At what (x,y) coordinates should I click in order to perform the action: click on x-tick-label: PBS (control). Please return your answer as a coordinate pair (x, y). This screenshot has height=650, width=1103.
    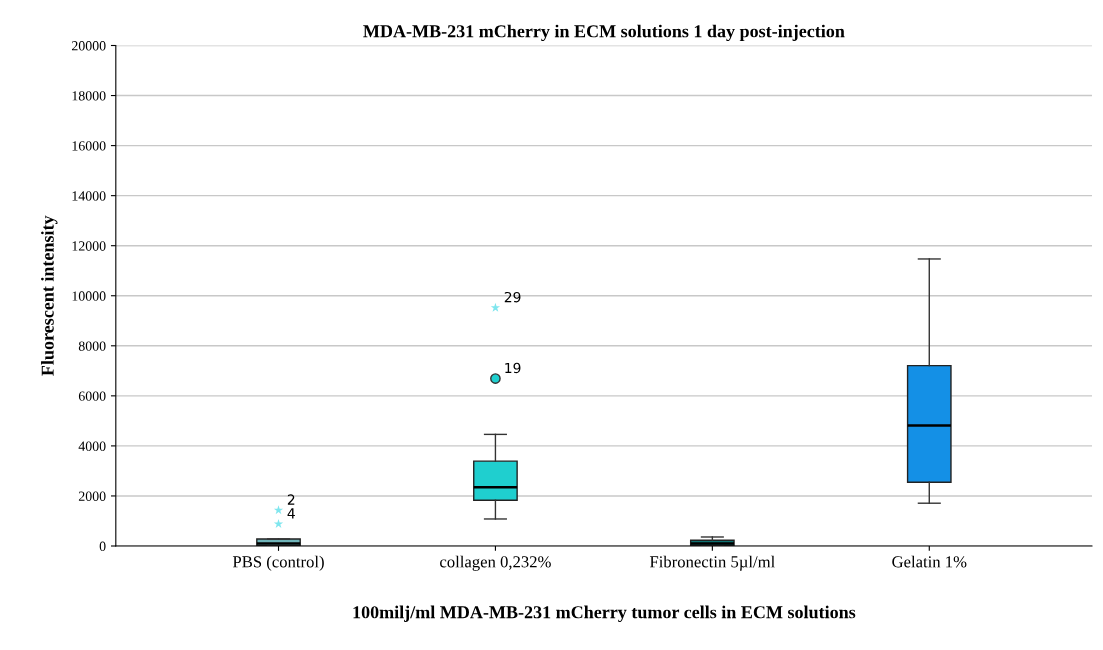
    Looking at the image, I should click on (278, 563).